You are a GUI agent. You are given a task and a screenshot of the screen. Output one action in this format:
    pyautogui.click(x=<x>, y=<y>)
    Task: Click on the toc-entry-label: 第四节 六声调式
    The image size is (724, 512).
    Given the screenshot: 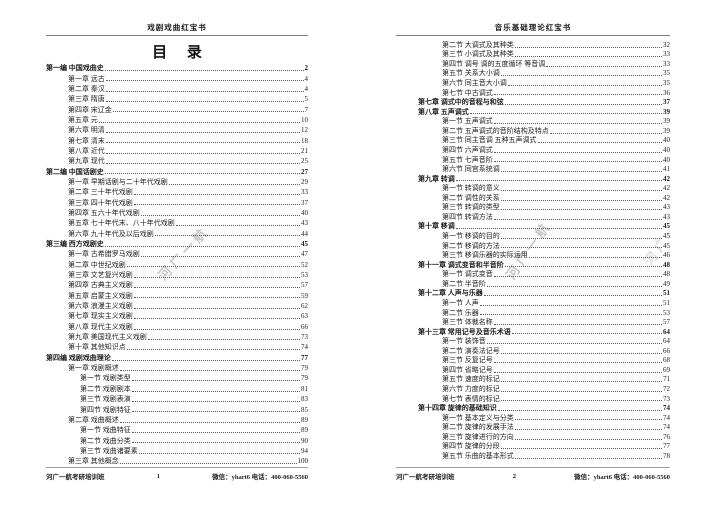 What is the action you would take?
    pyautogui.click(x=467, y=149)
    